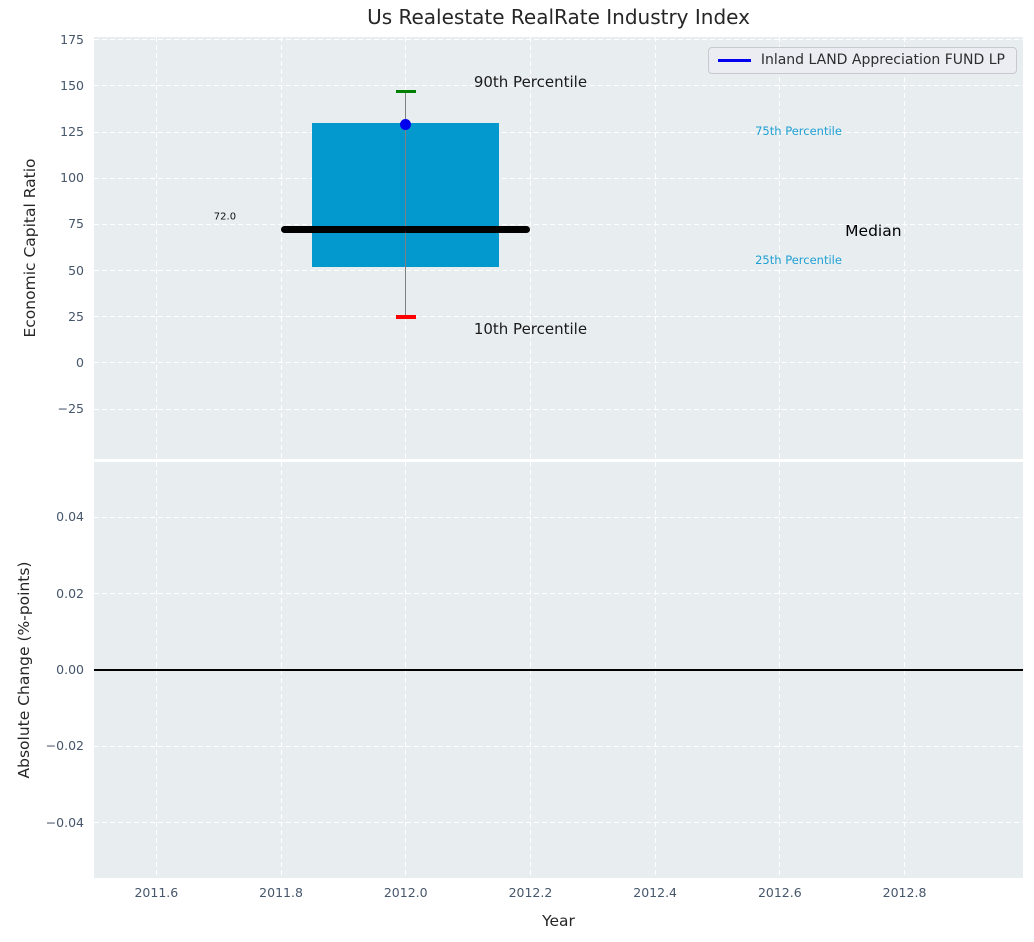 The height and width of the screenshot is (942, 1034). I want to click on y-tick-label: 150, so click(72, 85).